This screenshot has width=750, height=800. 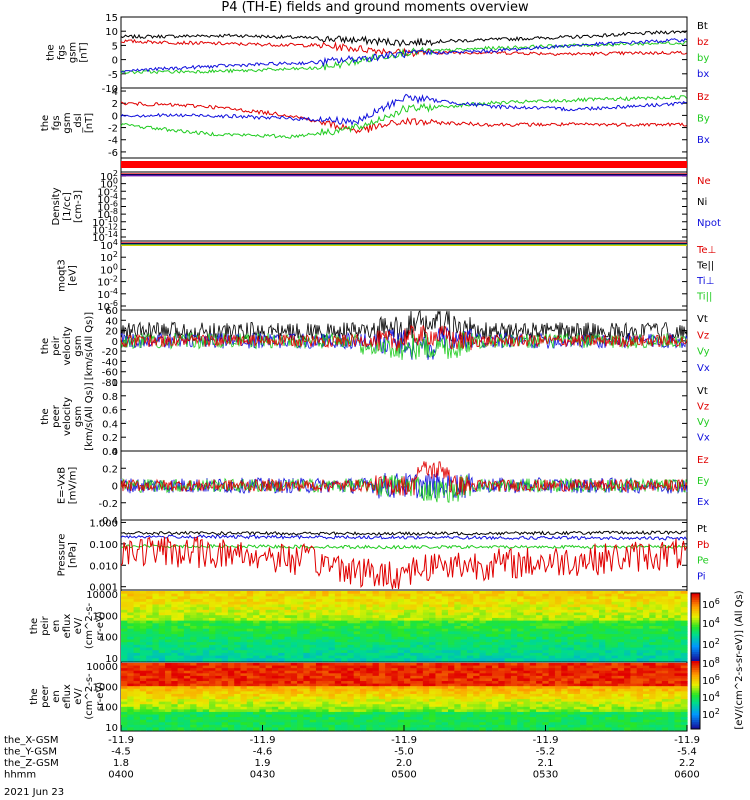 I want to click on y-tick-label: 10-12, so click(x=105, y=229).